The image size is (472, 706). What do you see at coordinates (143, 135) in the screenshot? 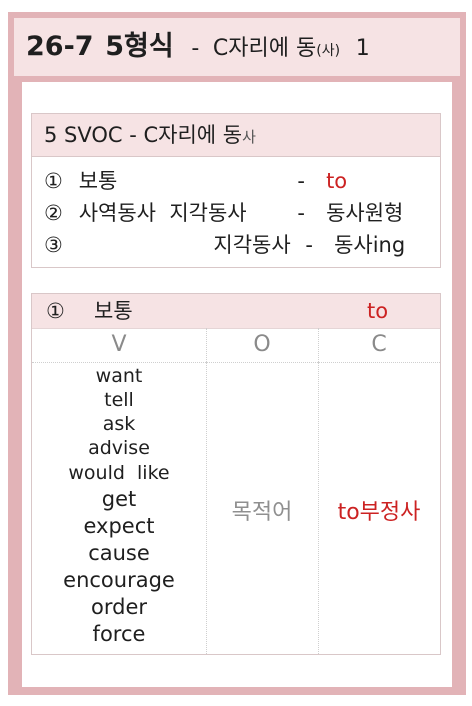
I see `svoc-title: 5 SVOC - C자리에 동` at bounding box center [143, 135].